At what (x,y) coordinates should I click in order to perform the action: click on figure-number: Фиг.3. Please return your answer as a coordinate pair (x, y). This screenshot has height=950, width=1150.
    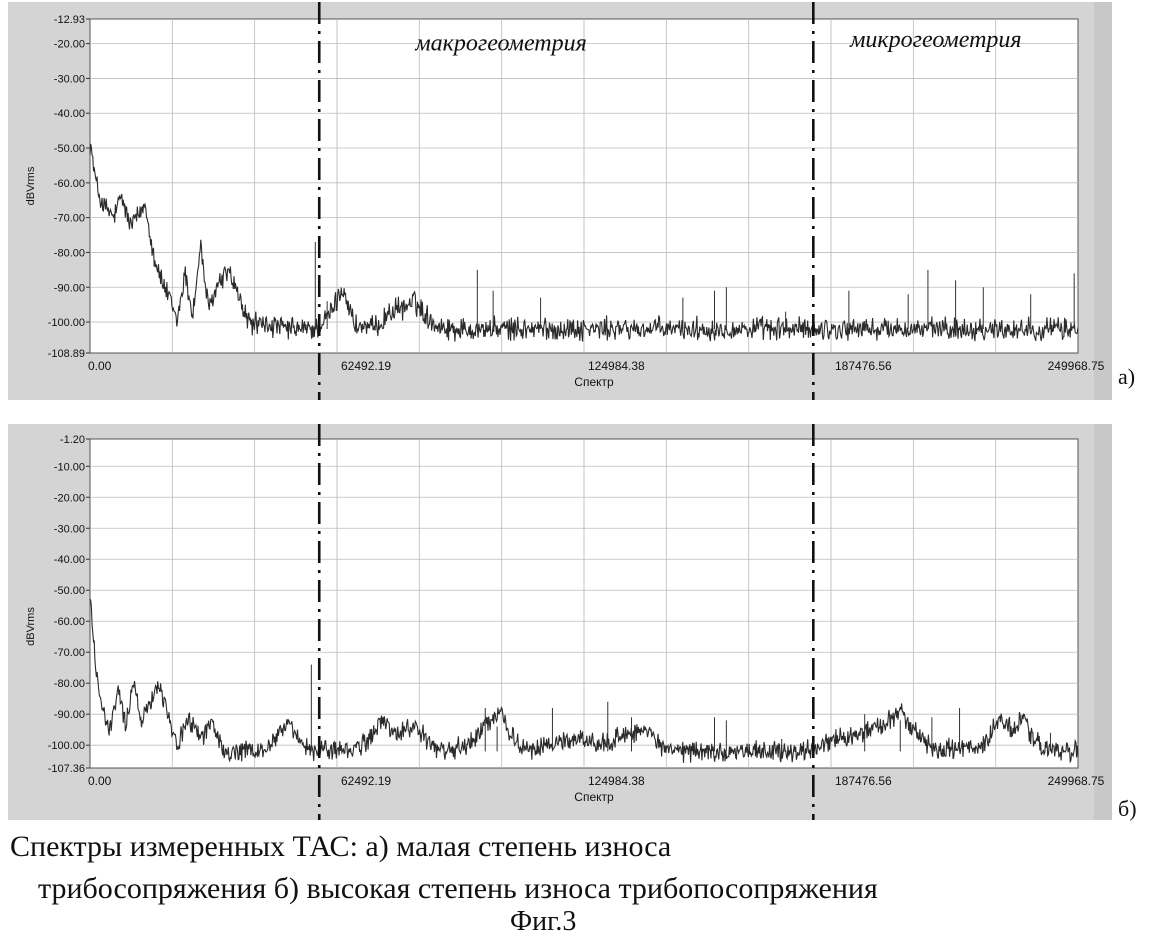
    Looking at the image, I should click on (543, 922).